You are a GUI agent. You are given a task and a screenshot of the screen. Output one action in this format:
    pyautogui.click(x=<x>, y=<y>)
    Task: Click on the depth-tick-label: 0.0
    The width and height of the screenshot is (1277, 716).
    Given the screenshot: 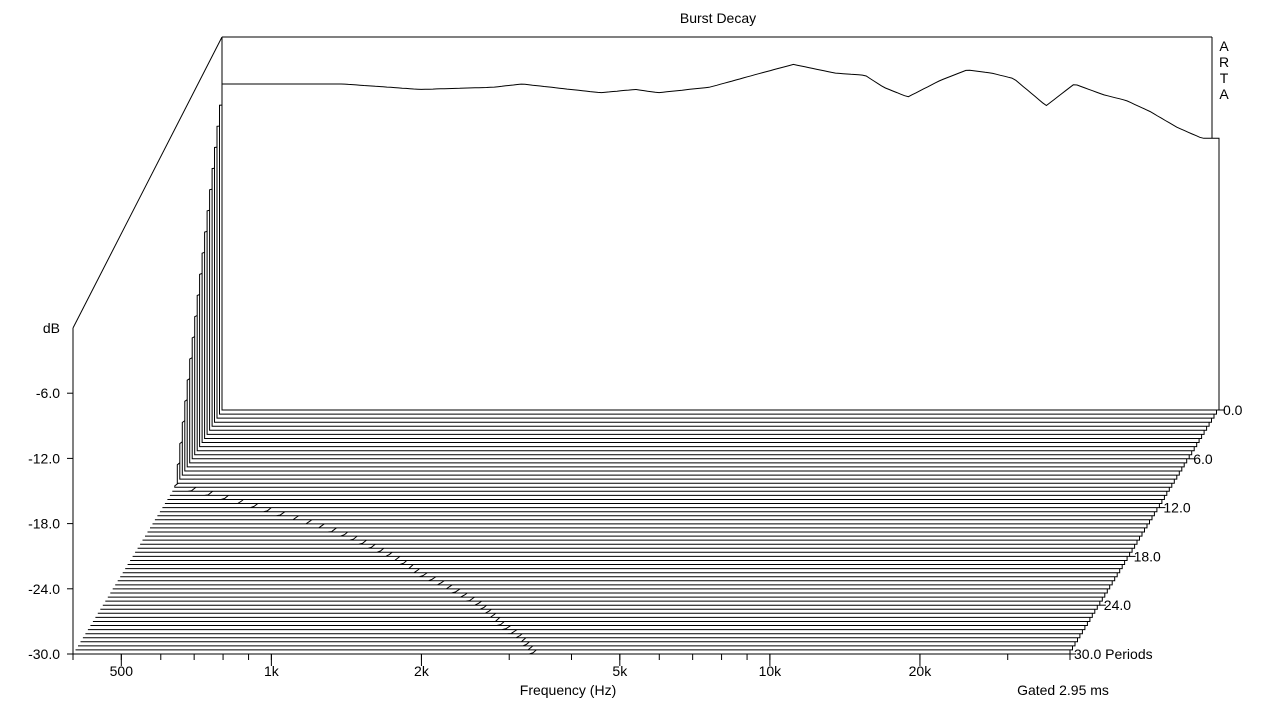 What is the action you would take?
    pyautogui.click(x=1233, y=410)
    